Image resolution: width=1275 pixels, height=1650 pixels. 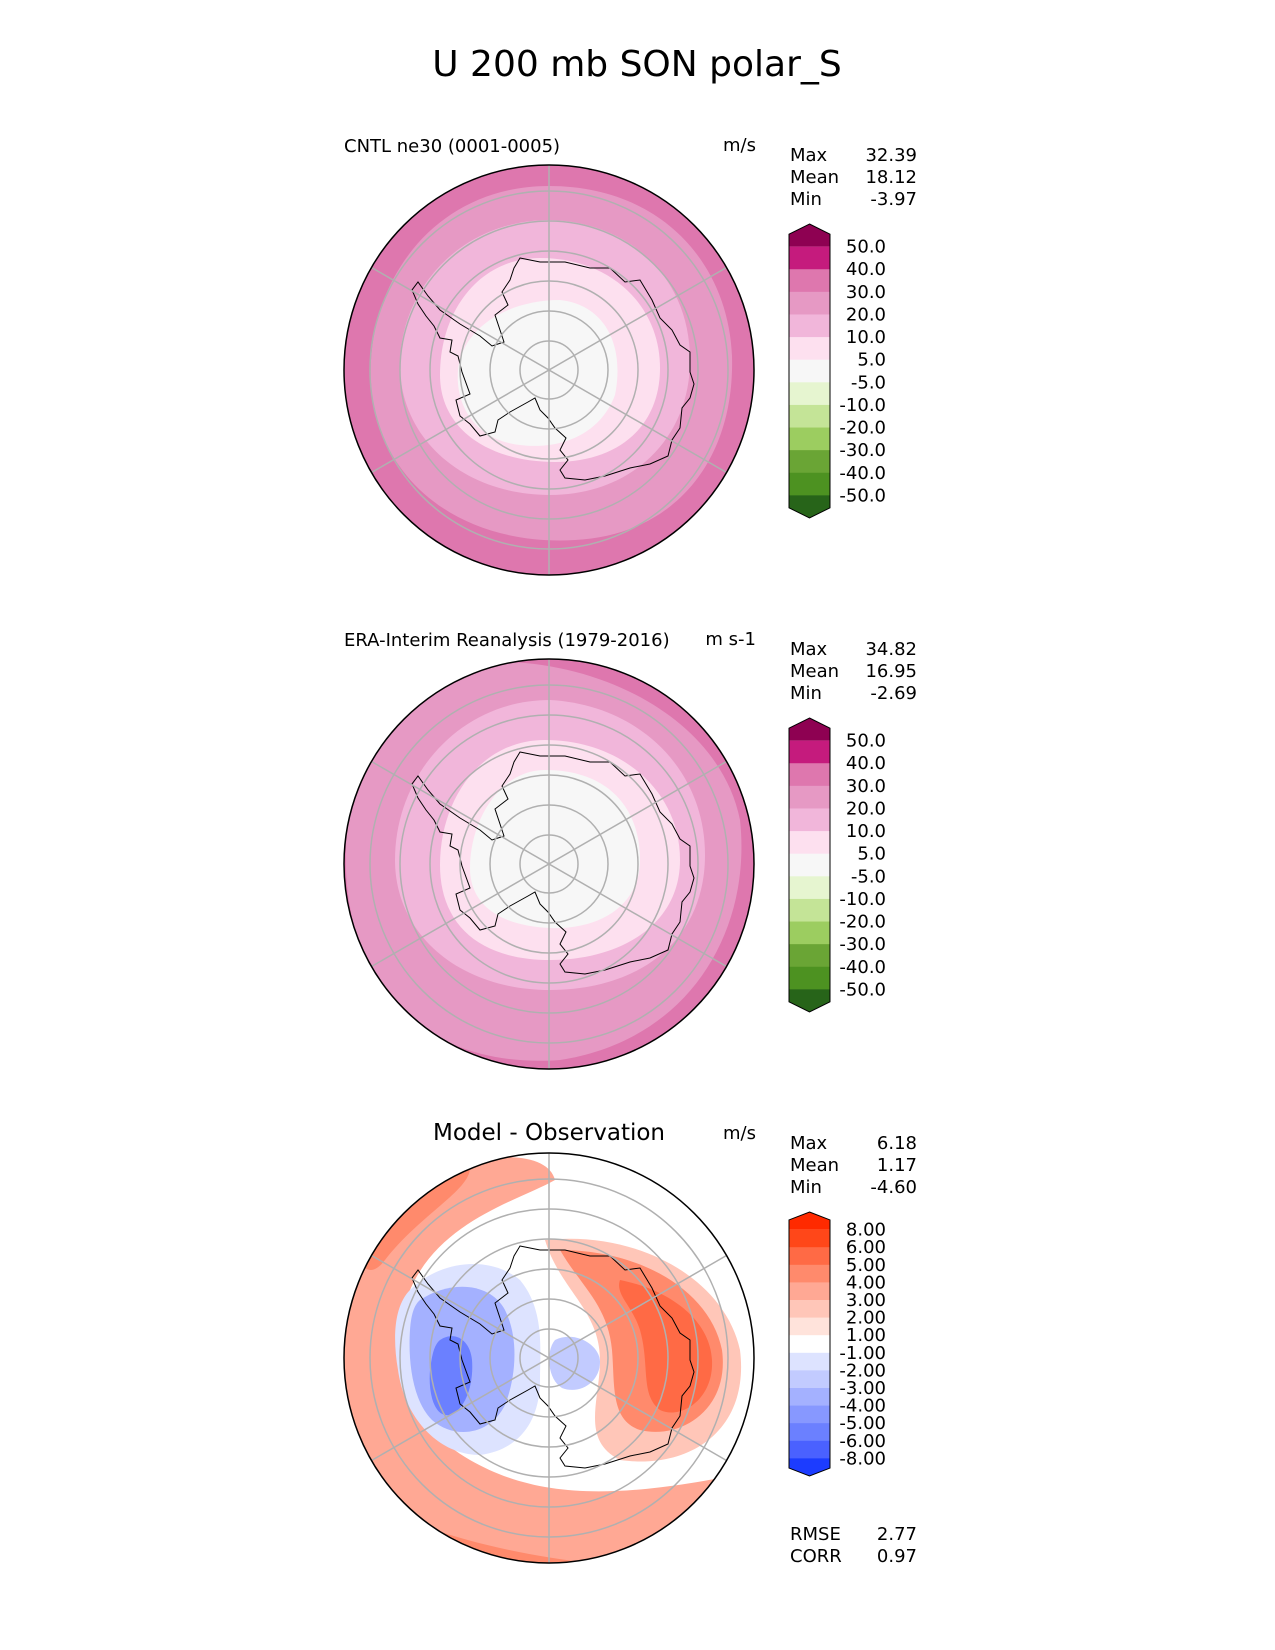 What do you see at coordinates (507, 640) in the screenshot?
I see `panel-title: ERA-Interim Reanalysis (1979-2016)` at bounding box center [507, 640].